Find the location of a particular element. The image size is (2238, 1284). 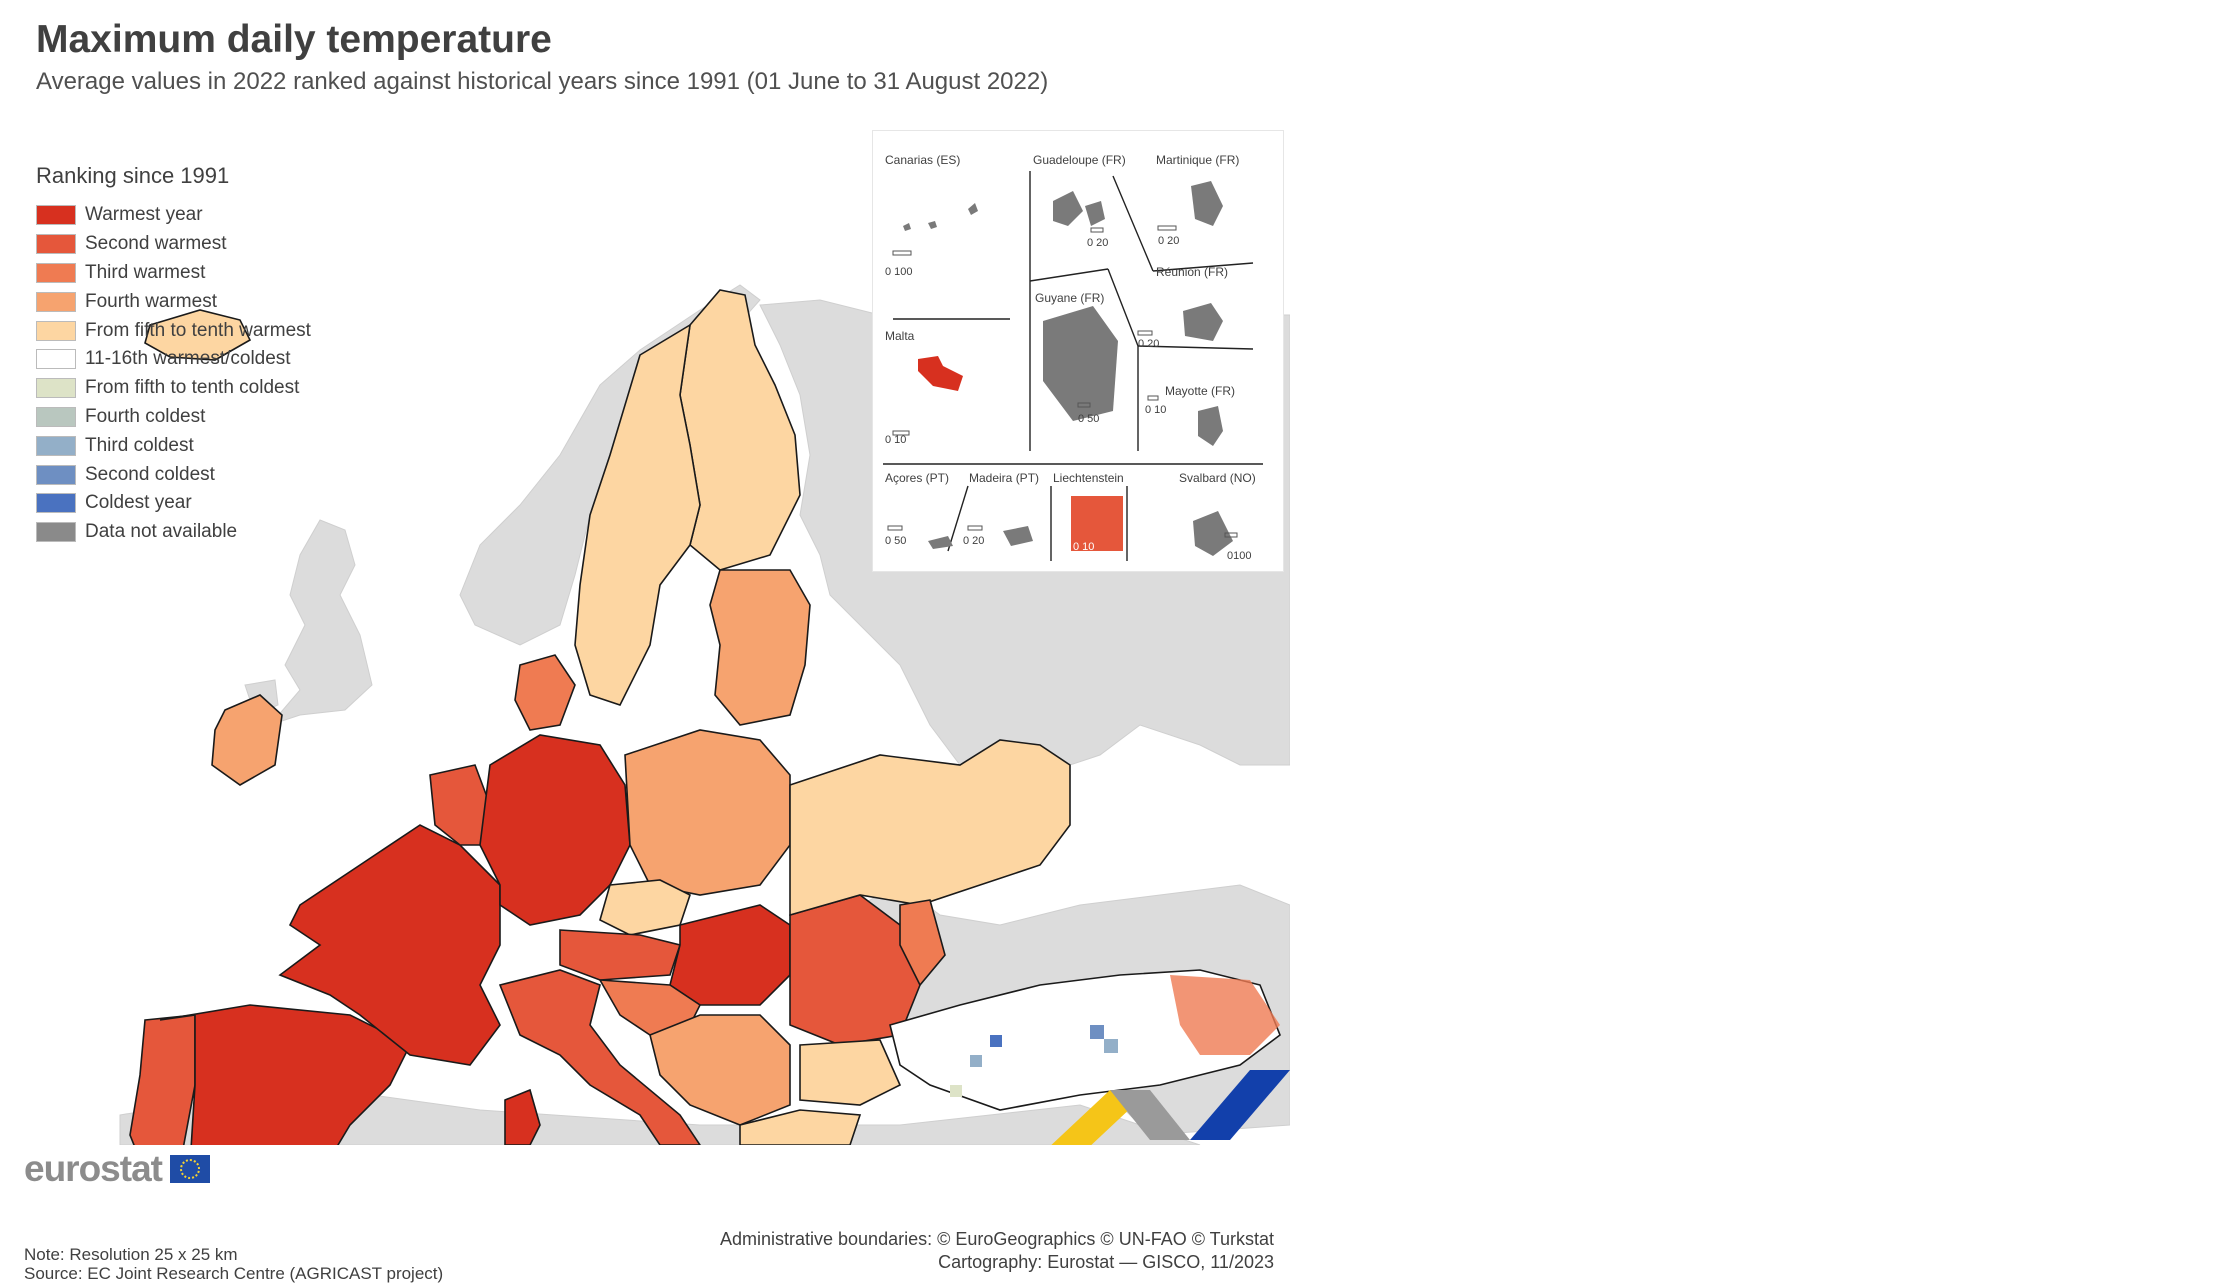

inset-label-mayotte: Mayotte (FR) is located at coordinates (1200, 391).